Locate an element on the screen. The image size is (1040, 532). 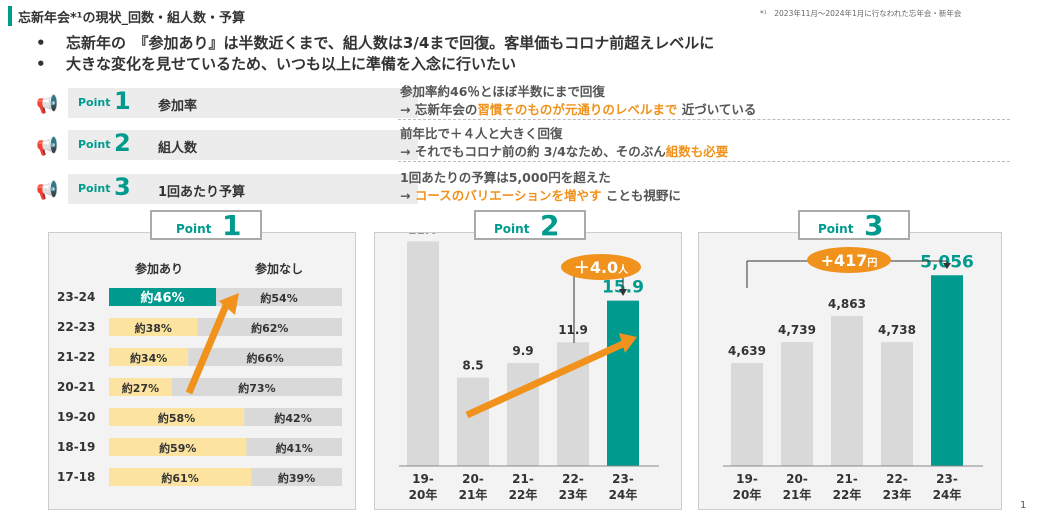
desc-pre: → is located at coordinates (405, 195).